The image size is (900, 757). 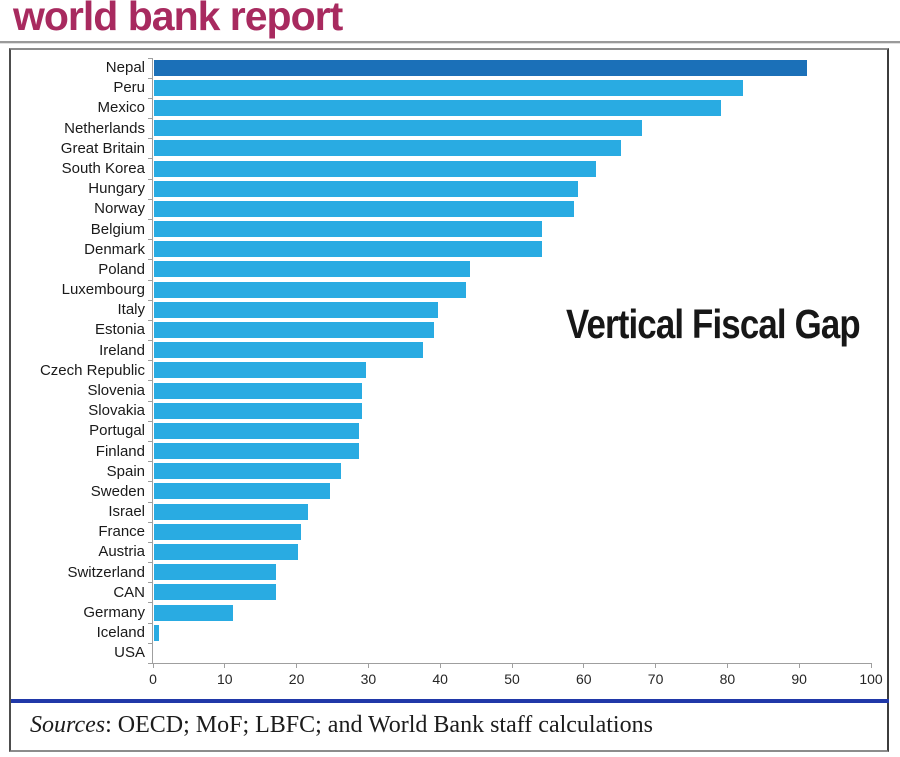 What do you see at coordinates (450, 42) in the screenshot?
I see `title-underline` at bounding box center [450, 42].